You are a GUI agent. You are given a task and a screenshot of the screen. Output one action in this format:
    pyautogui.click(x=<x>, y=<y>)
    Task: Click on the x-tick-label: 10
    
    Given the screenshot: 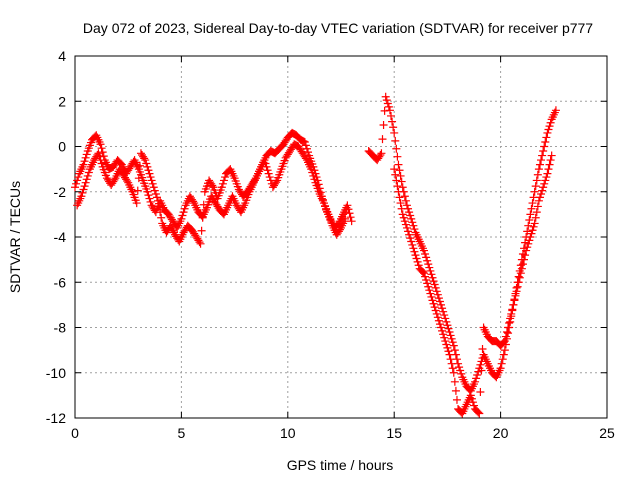 What is the action you would take?
    pyautogui.click(x=288, y=433)
    